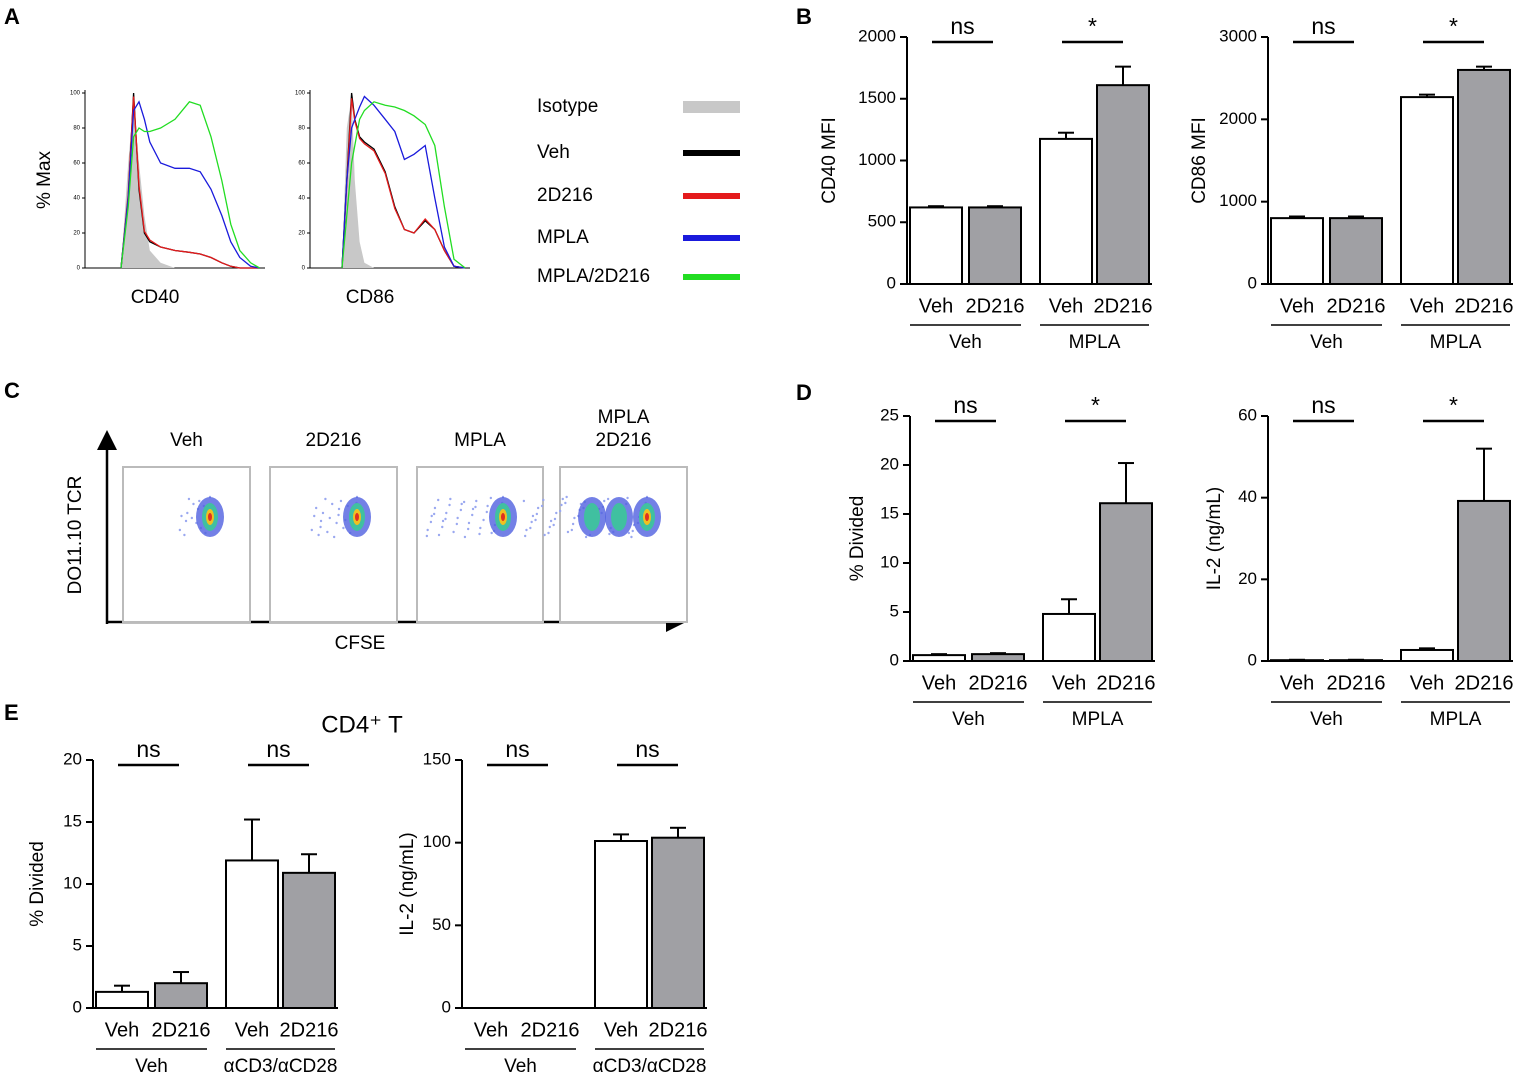 Image resolution: width=1528 pixels, height=1077 pixels. What do you see at coordinates (1247, 496) in the screenshot?
I see `y-tick-label: 40` at bounding box center [1247, 496].